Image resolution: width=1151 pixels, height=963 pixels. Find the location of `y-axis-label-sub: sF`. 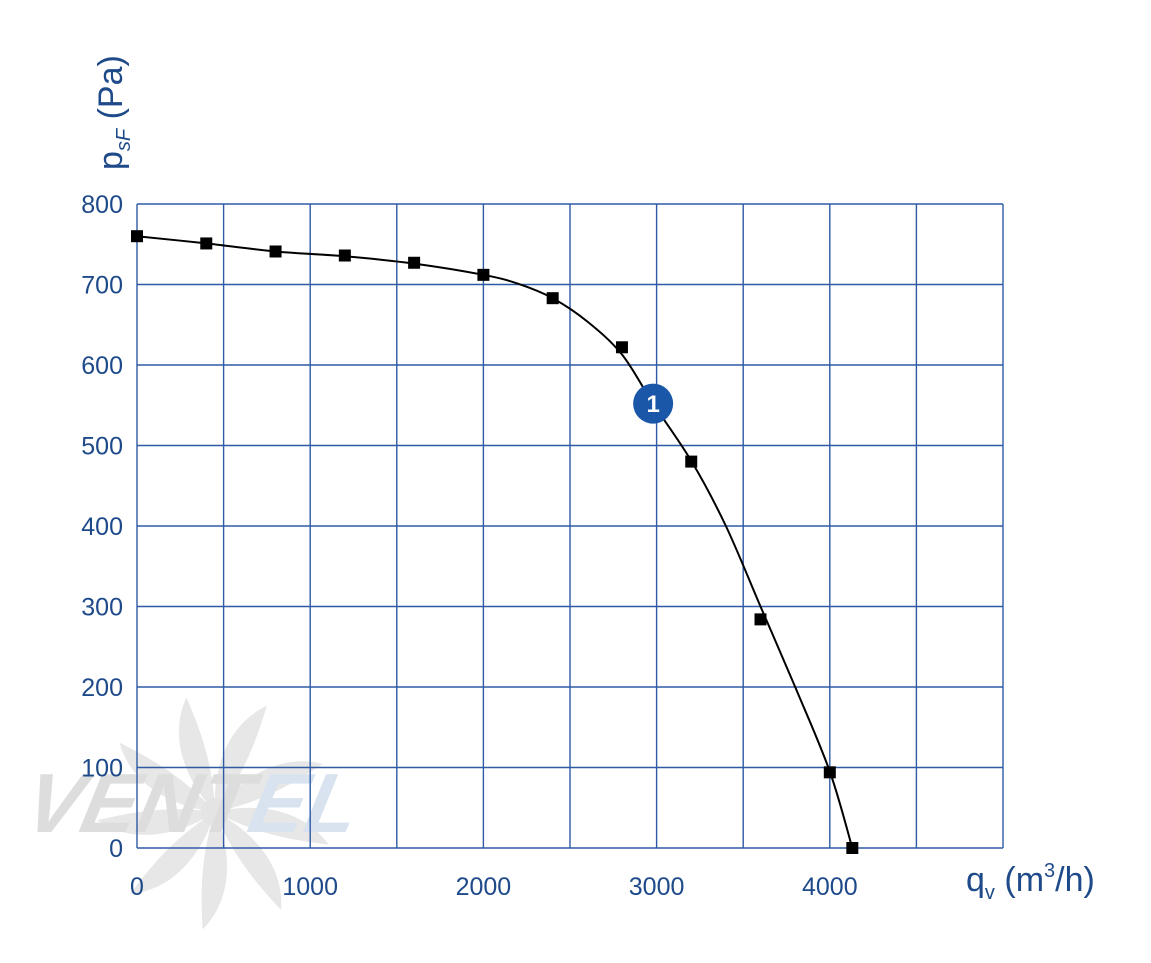

y-axis-label-sub: sF is located at coordinates (124, 139).